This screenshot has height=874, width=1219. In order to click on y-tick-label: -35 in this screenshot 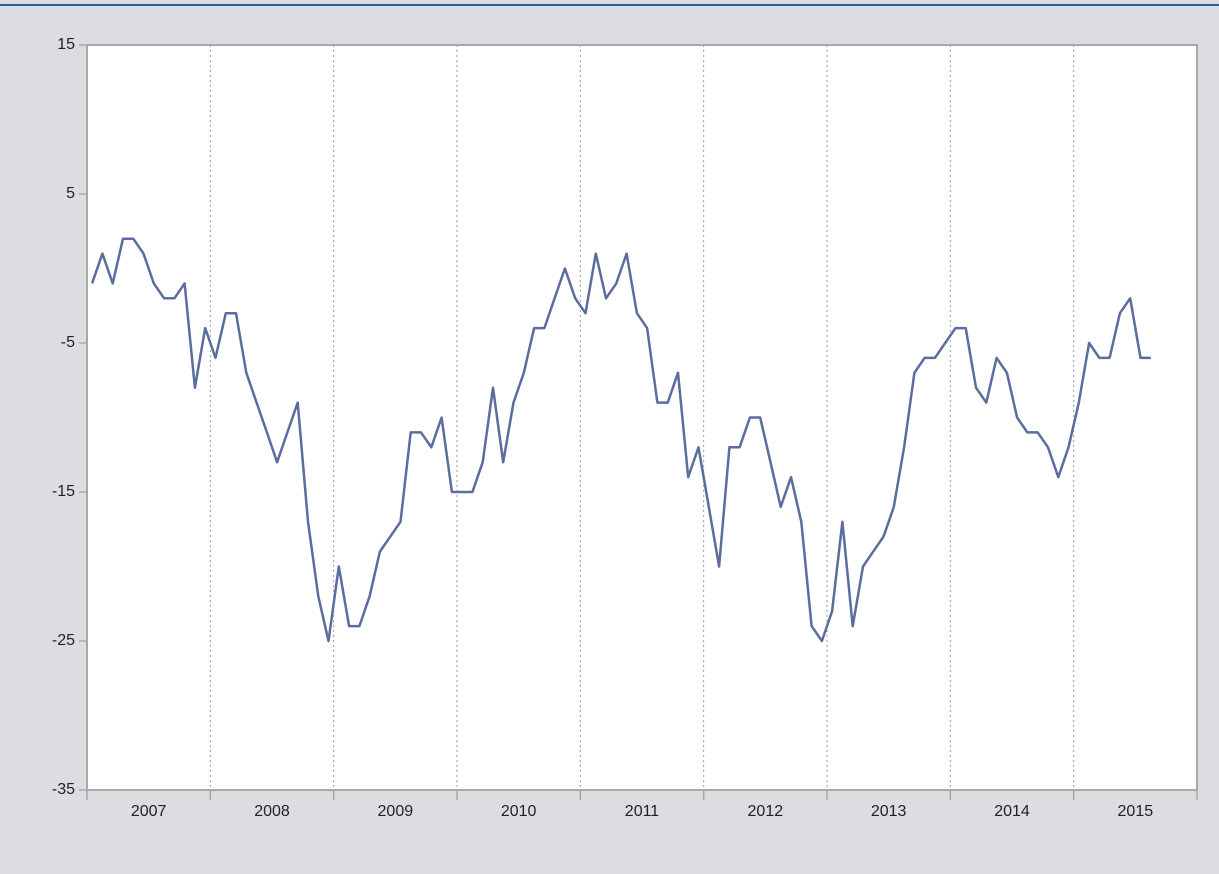, I will do `click(63, 789)`.